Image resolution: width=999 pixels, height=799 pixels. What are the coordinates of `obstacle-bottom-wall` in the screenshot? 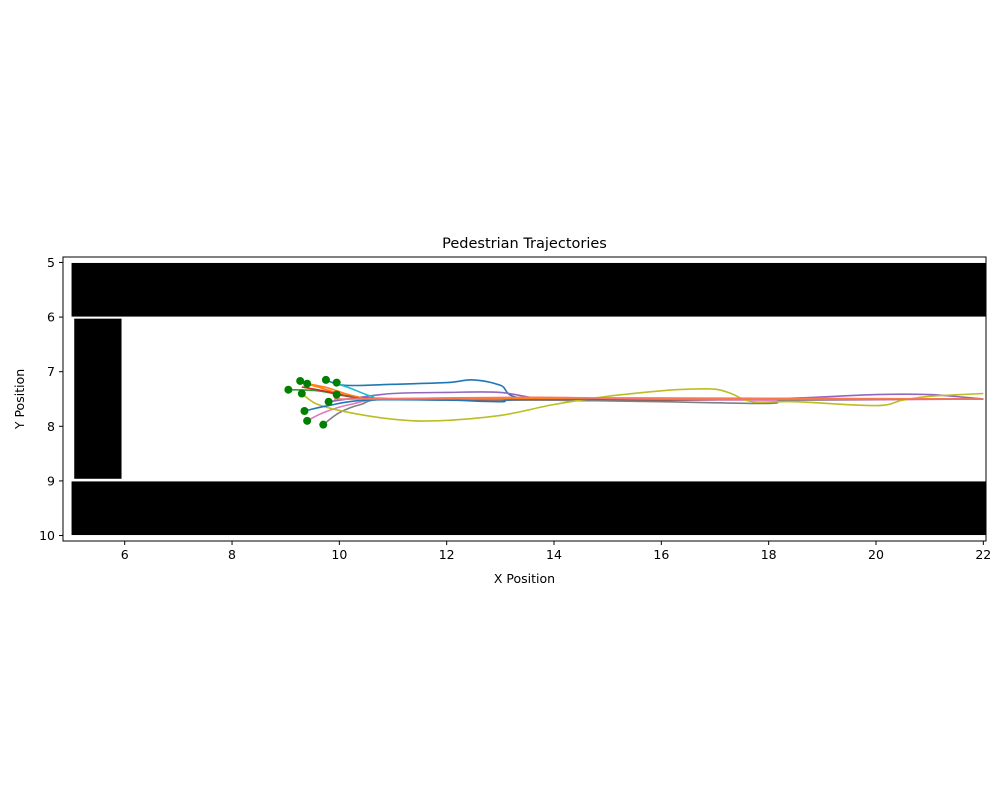 It's located at (528, 508).